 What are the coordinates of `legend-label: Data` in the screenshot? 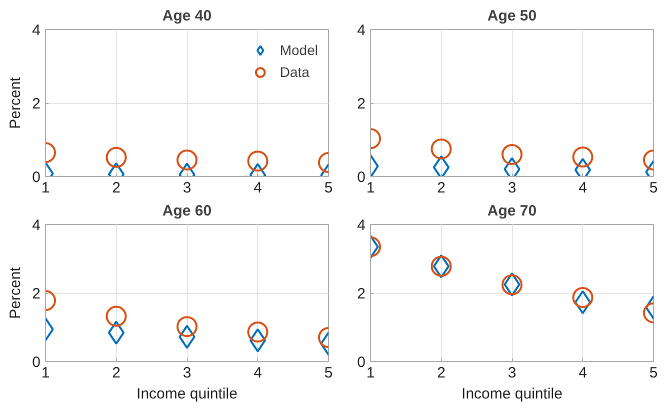 It's located at (295, 72).